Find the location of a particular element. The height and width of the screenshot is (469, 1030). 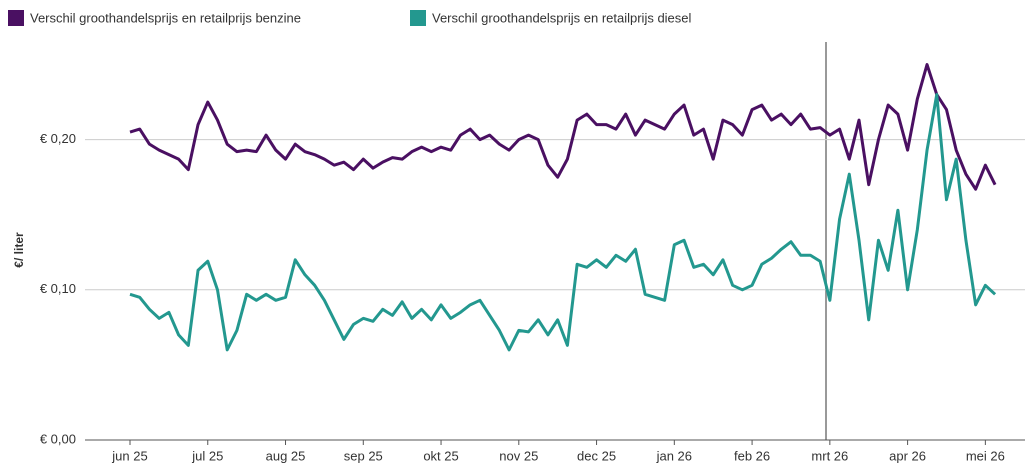

x-tick-label: mrt 26 is located at coordinates (829, 455).